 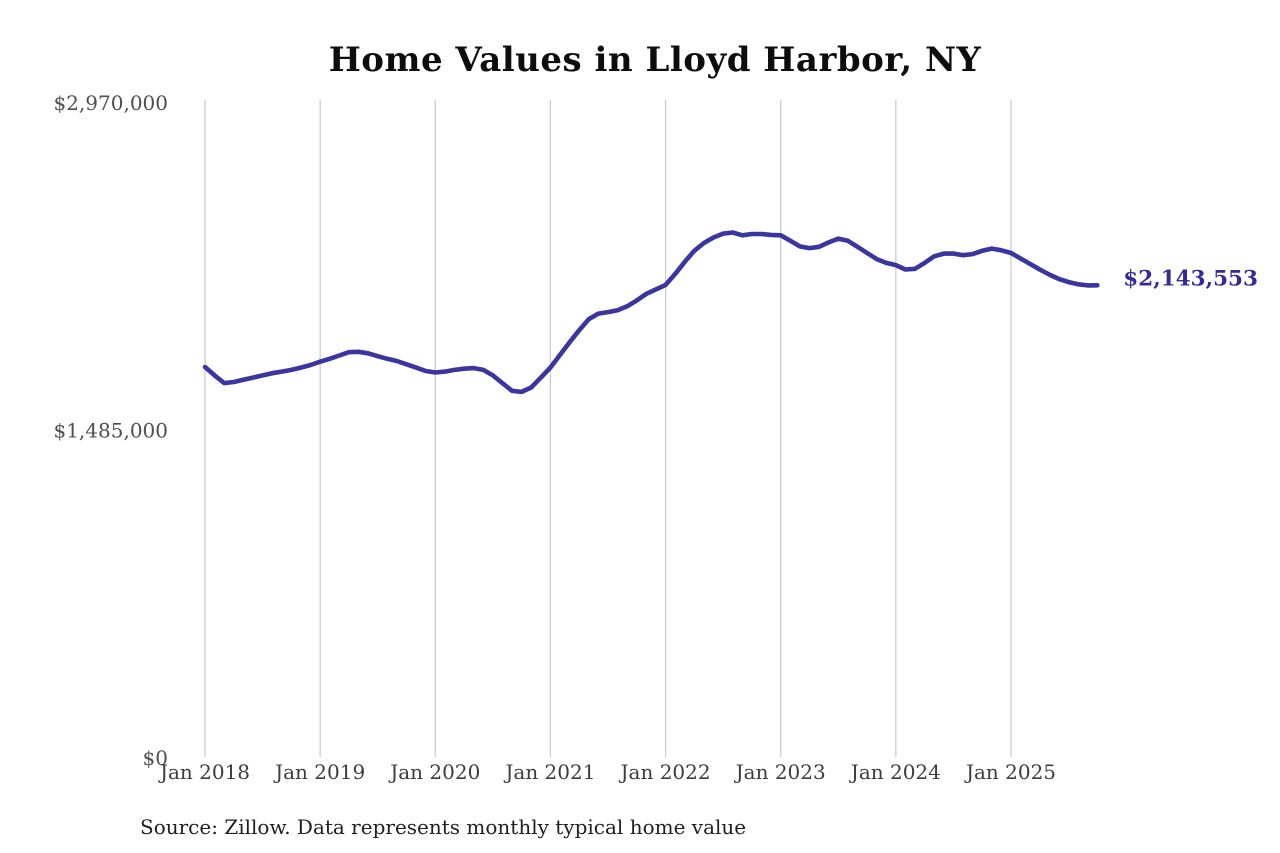 I want to click on chart-title: Home Values in Lloyd Harbor, NY, so click(x=655, y=60).